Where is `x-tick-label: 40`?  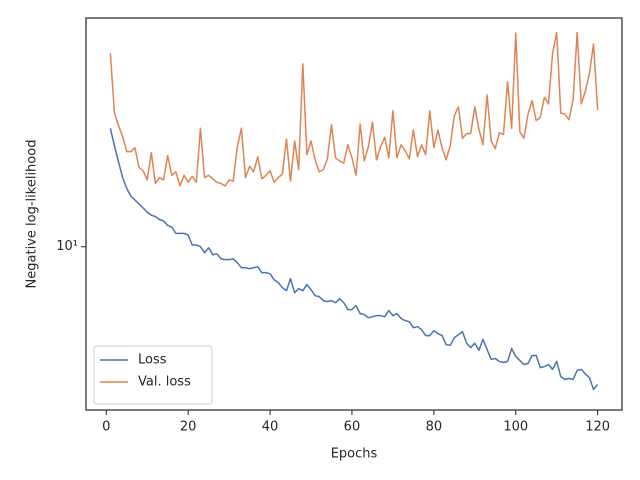
x-tick-label: 40 is located at coordinates (270, 427).